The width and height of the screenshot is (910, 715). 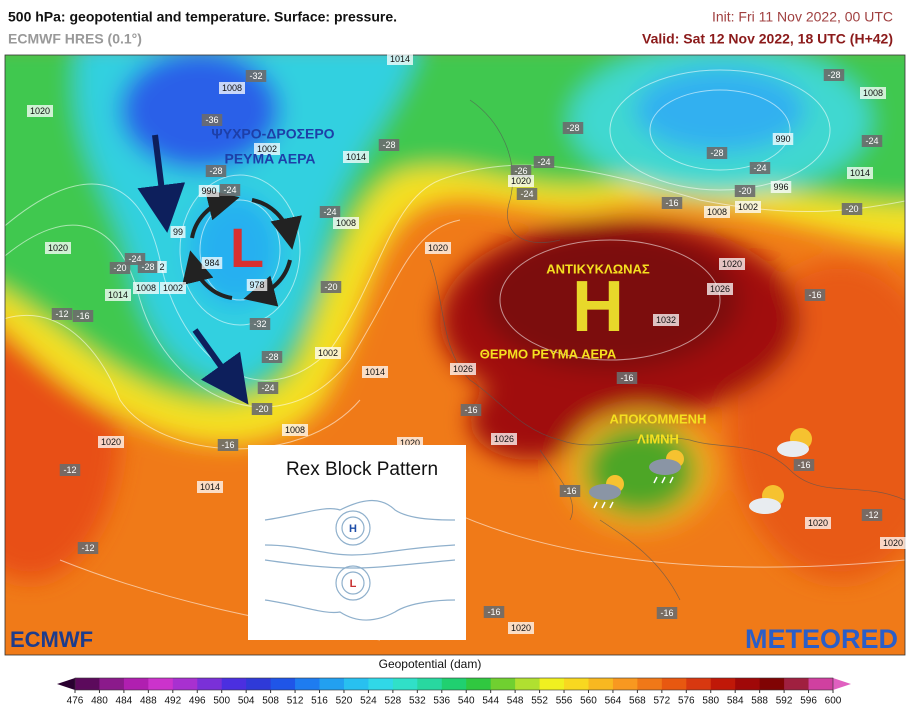 I want to click on colorbar-tick-label: 484, so click(x=124, y=701).